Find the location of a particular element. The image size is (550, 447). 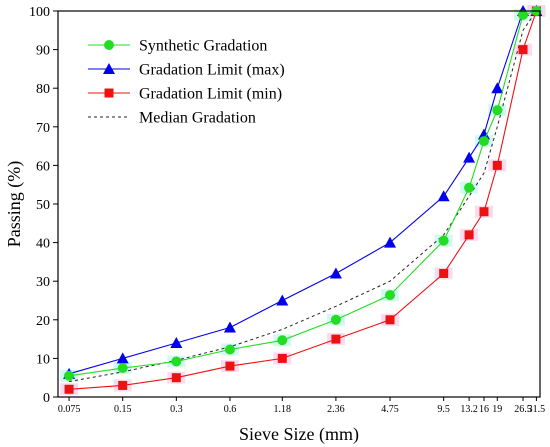

x-tick-label: 0.15 is located at coordinates (123, 409).